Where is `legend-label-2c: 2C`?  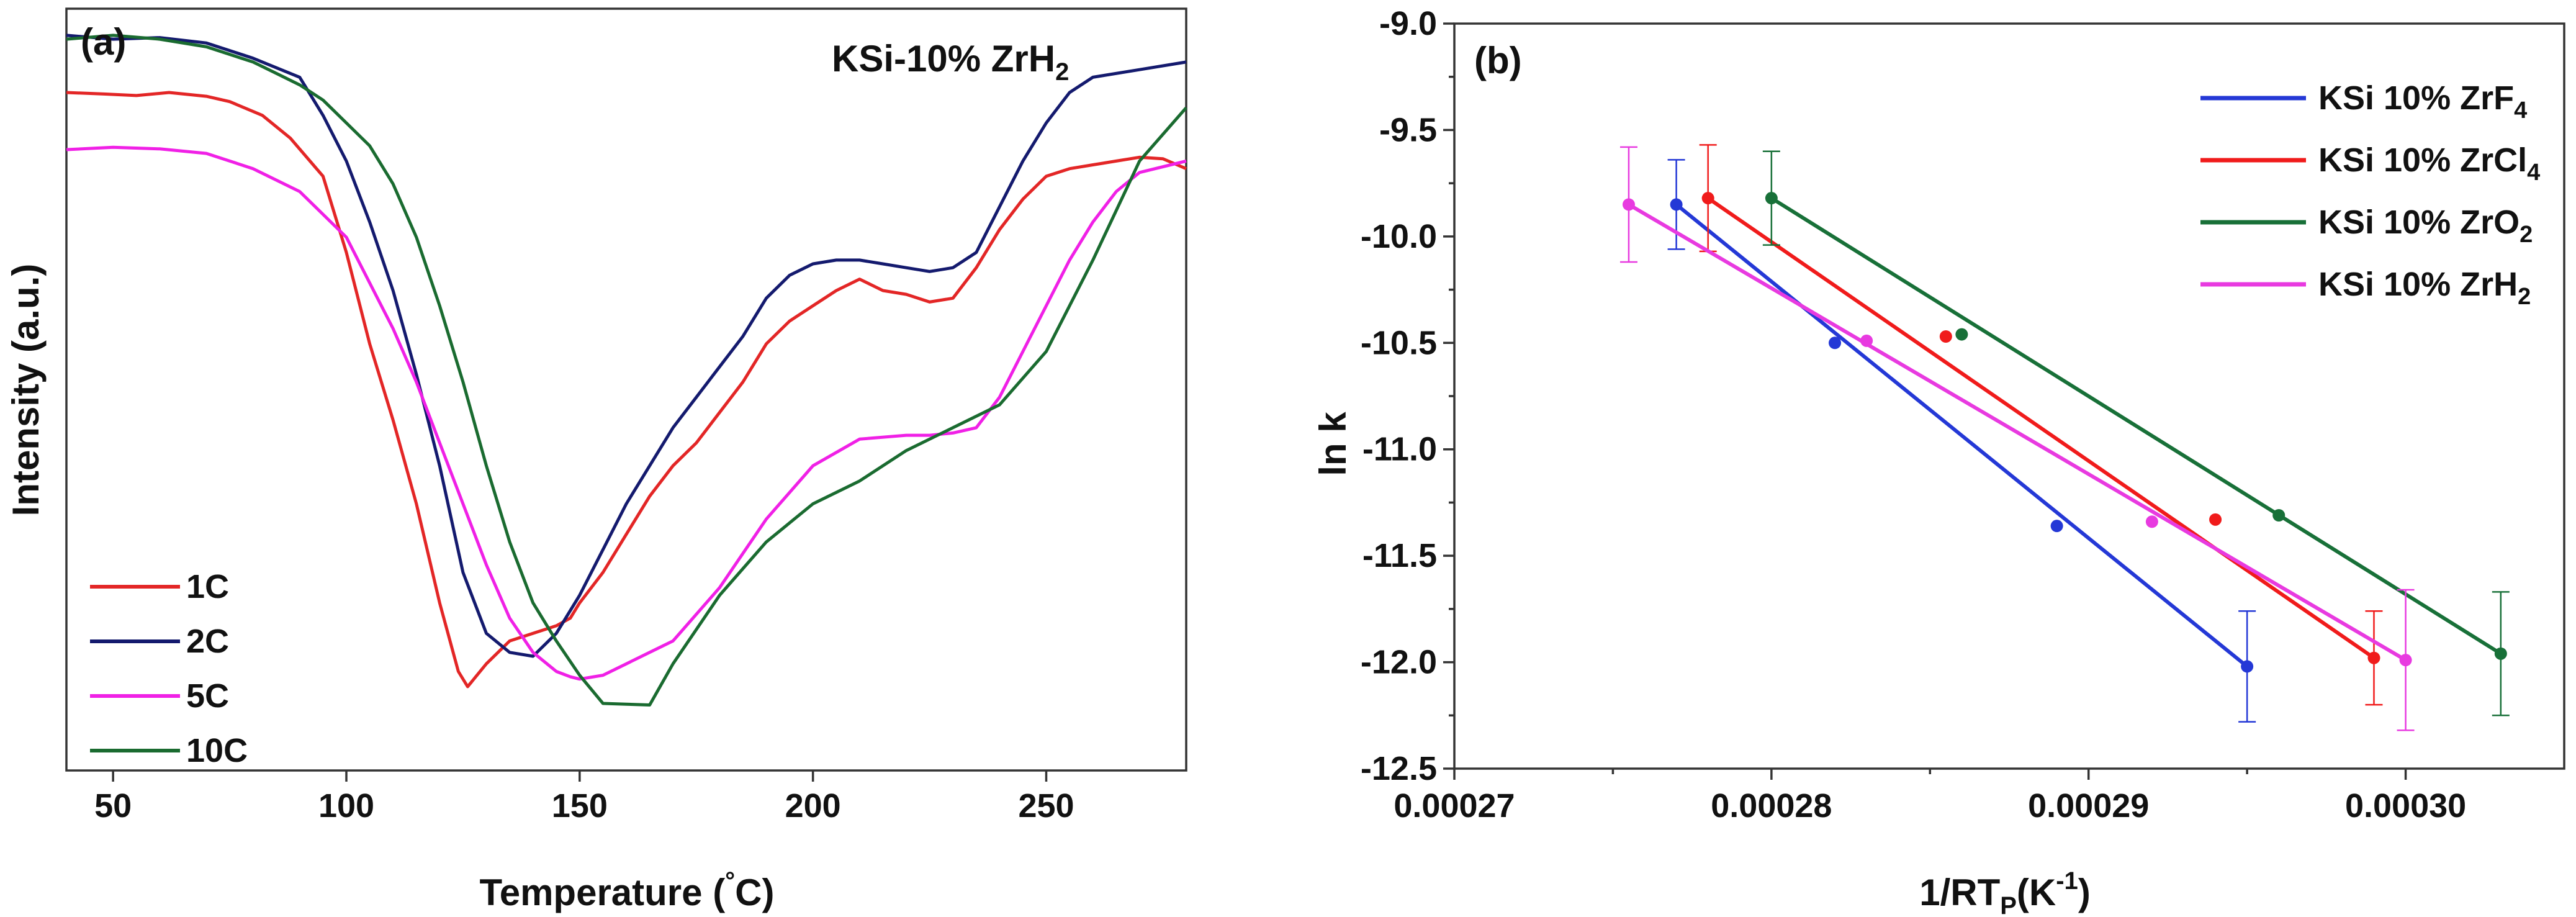 legend-label-2c: 2C is located at coordinates (207, 641).